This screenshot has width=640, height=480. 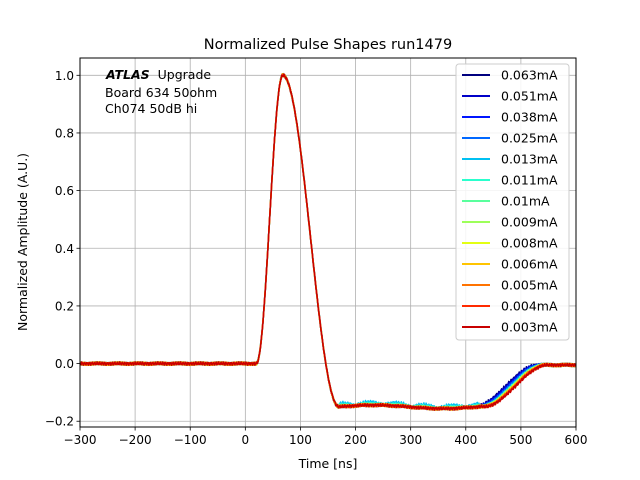 I want to click on legend-label: 0.005mA, so click(x=529, y=285).